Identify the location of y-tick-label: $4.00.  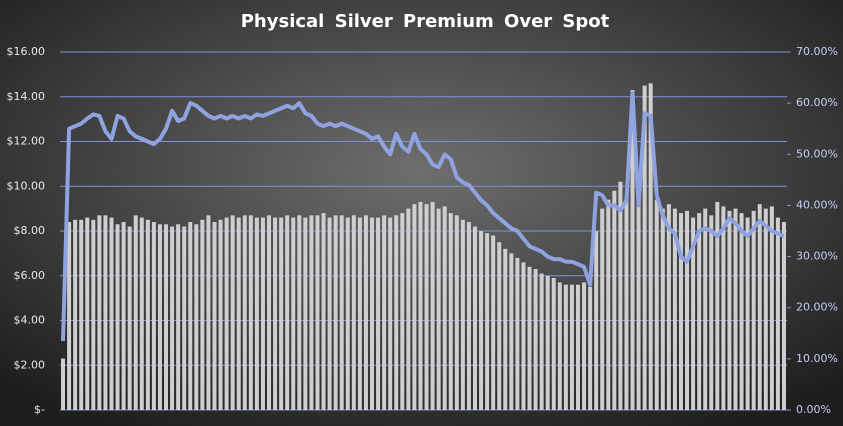
(30, 320).